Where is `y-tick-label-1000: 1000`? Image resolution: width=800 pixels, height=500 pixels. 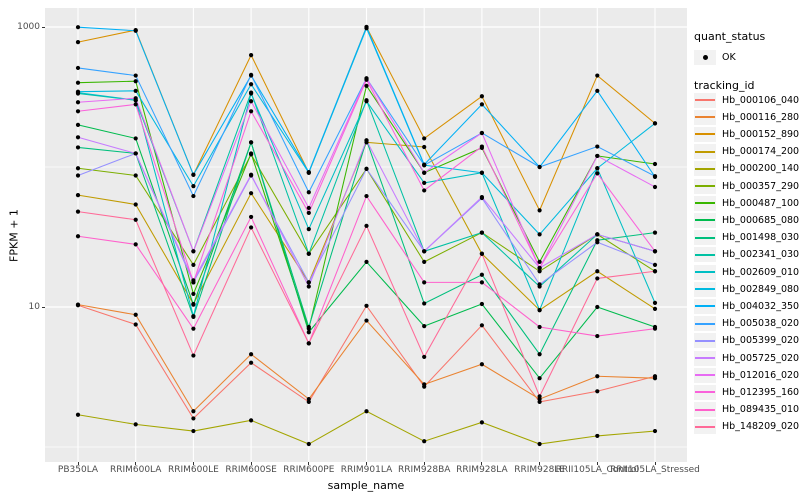 y-tick-label-1000: 1000 is located at coordinates (28, 27).